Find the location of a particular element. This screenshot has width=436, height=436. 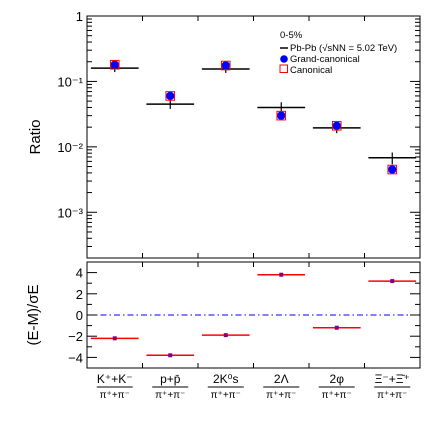

category-numerator: 2φ is located at coordinates (337, 379).